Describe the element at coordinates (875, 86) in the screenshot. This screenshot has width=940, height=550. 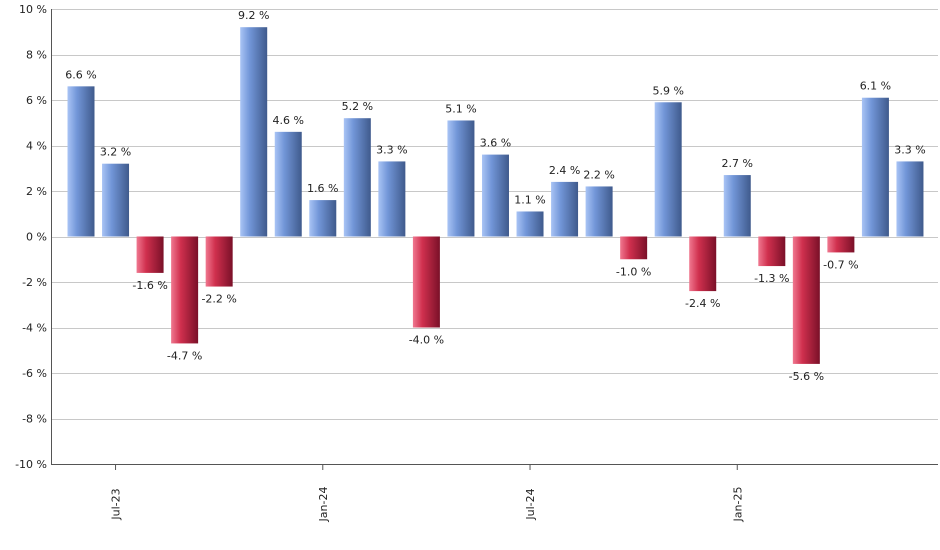
I see `bar-value-label: 6.1 %` at that location.